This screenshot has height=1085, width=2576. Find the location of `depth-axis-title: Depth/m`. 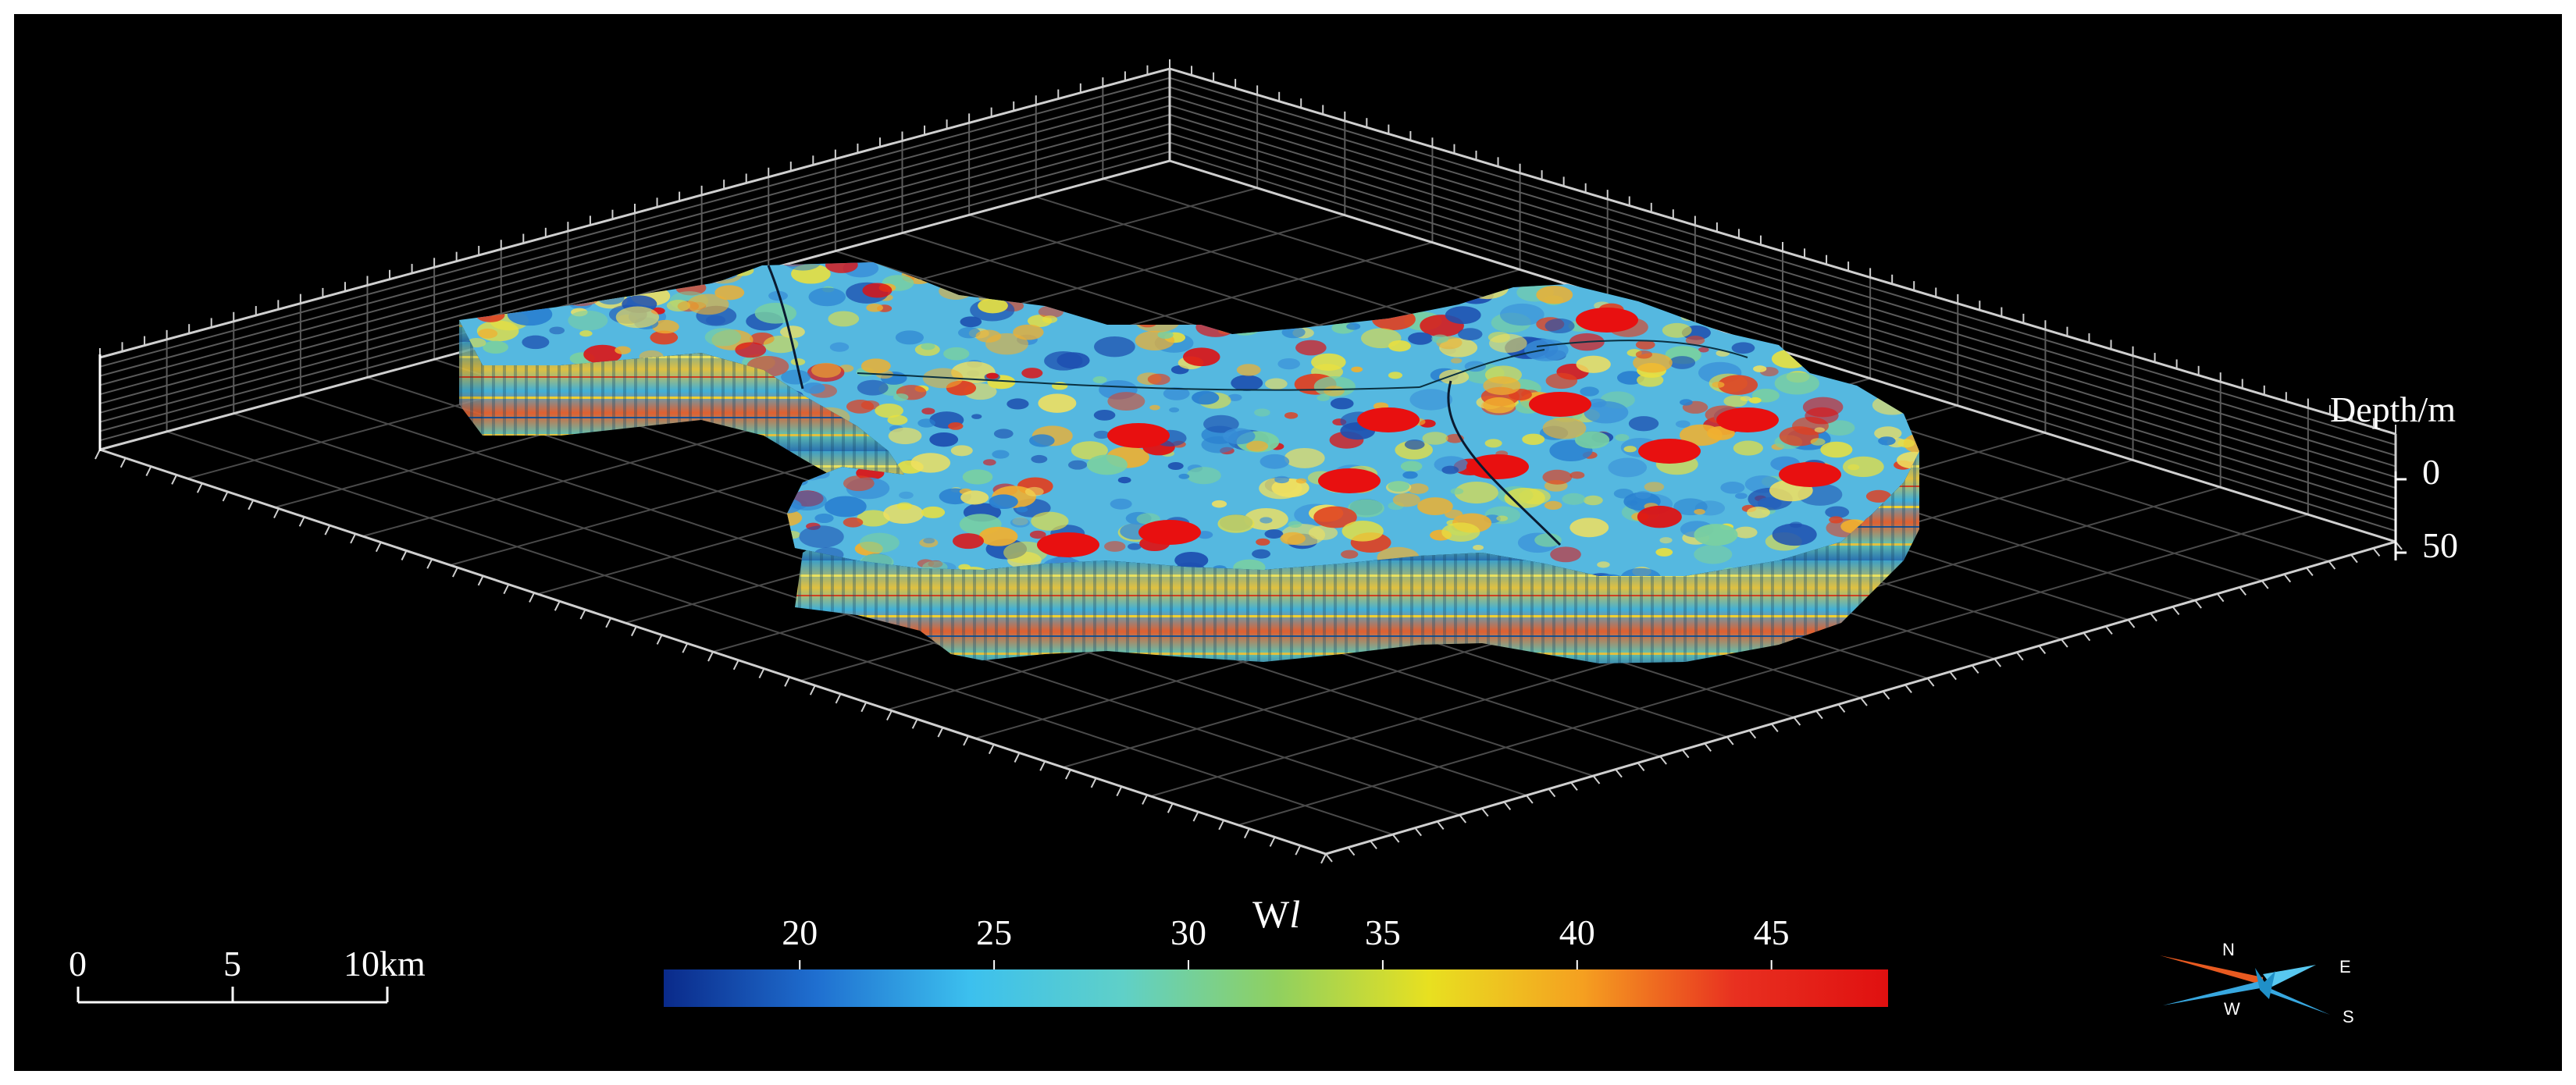

depth-axis-title: Depth/m is located at coordinates (2393, 409).